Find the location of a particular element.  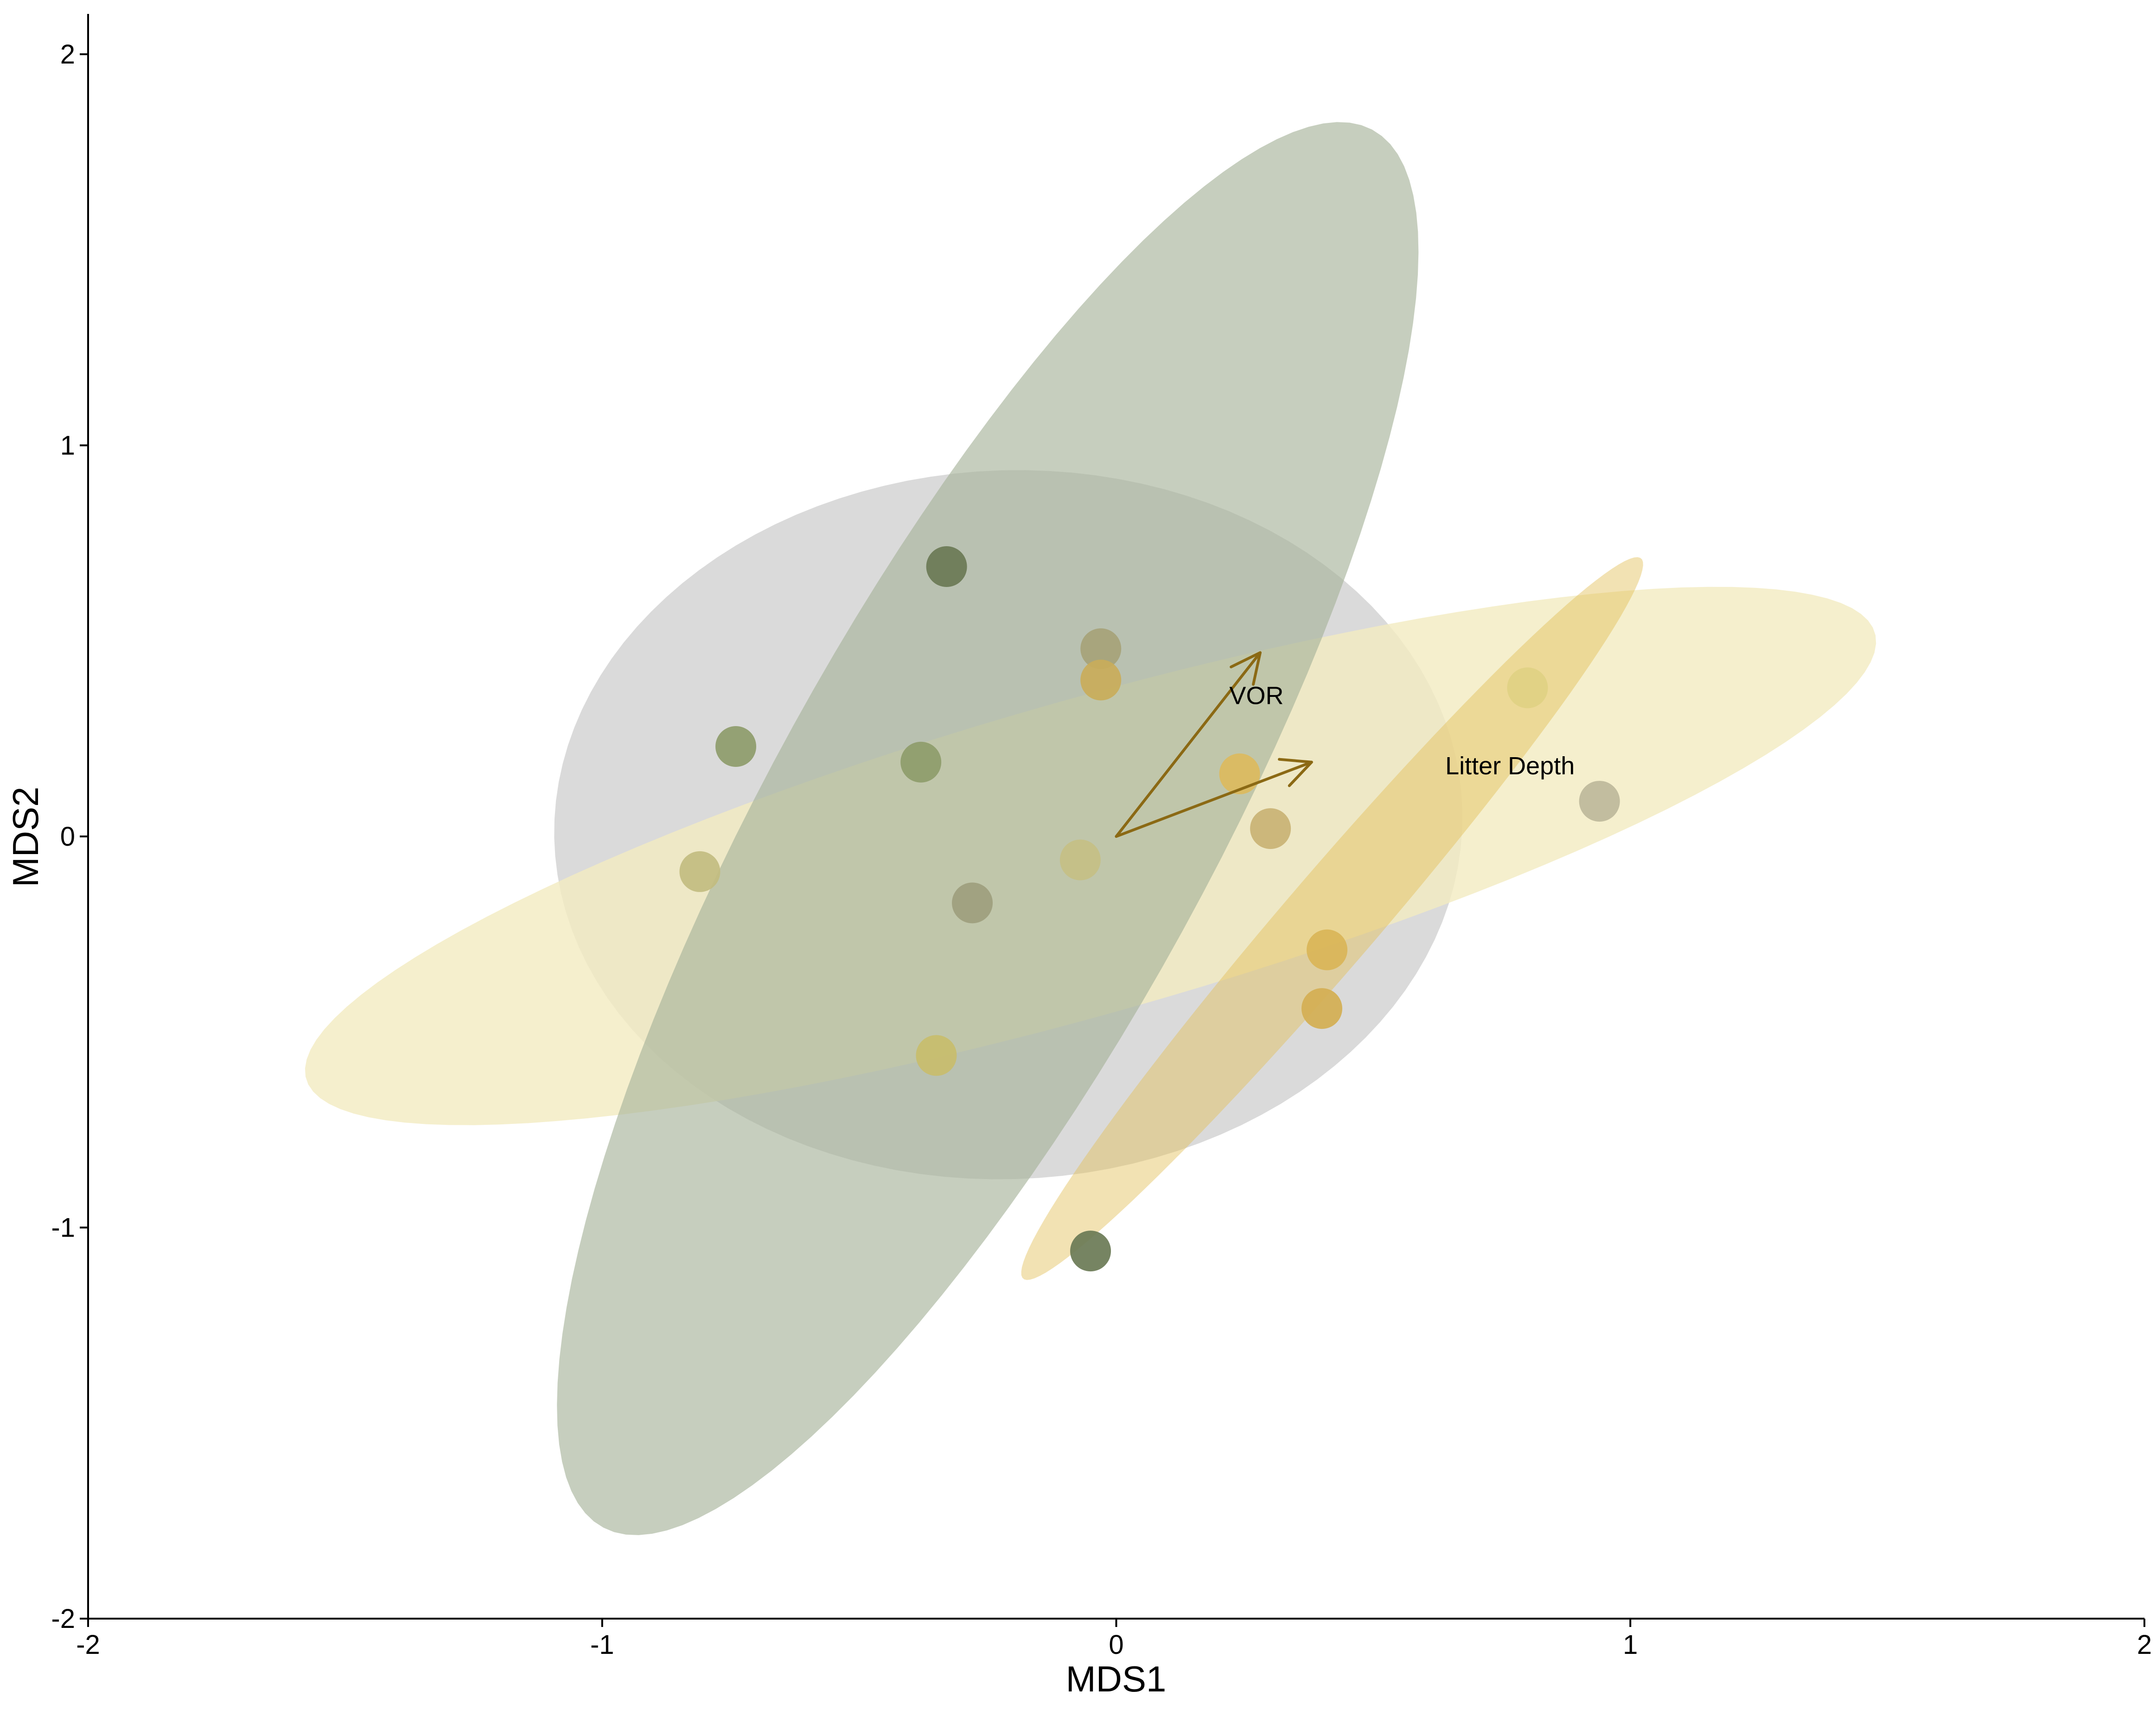

y-tick-label-0: -2 is located at coordinates (63, 1619).